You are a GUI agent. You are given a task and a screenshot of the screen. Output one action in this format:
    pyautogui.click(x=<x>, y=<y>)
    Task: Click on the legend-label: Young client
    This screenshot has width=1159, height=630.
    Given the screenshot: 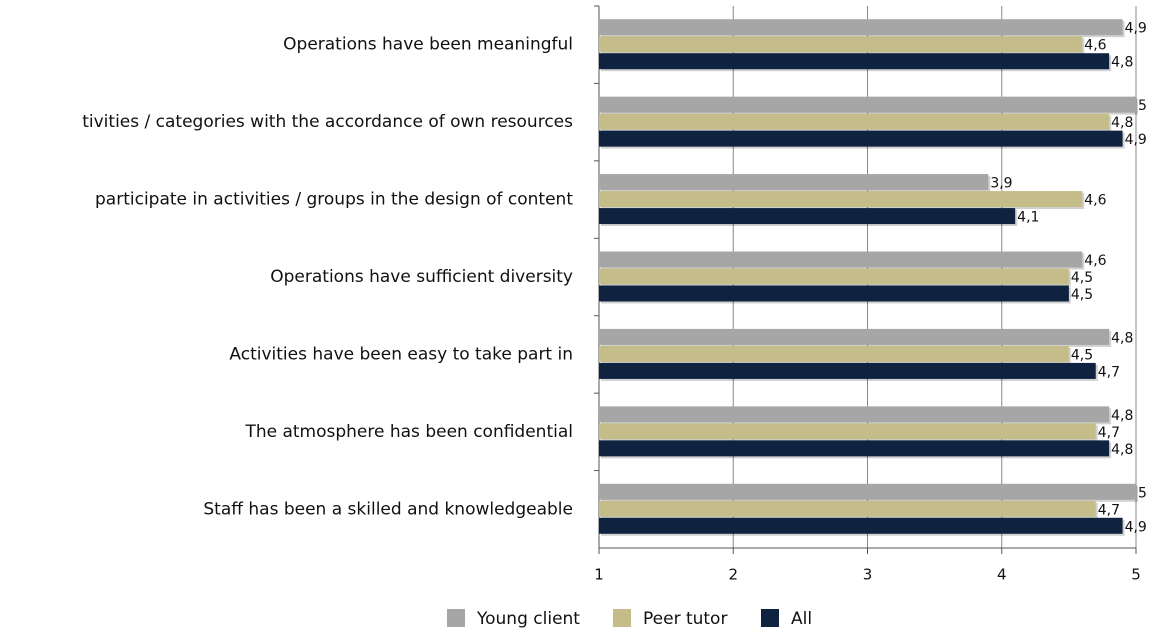 What is the action you would take?
    pyautogui.click(x=528, y=619)
    